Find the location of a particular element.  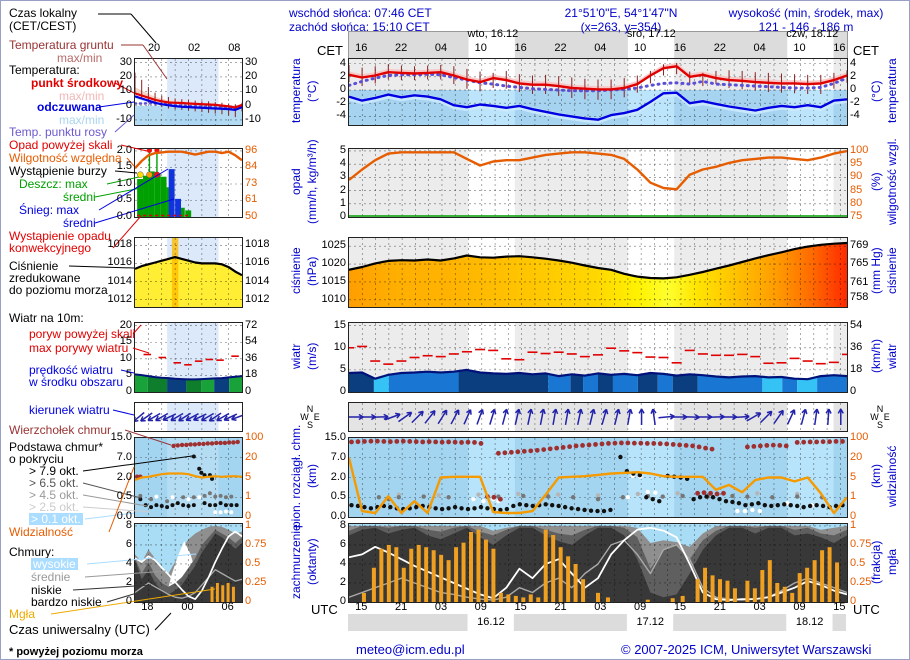

cet-tick-3: 10 is located at coordinates (480, 48).